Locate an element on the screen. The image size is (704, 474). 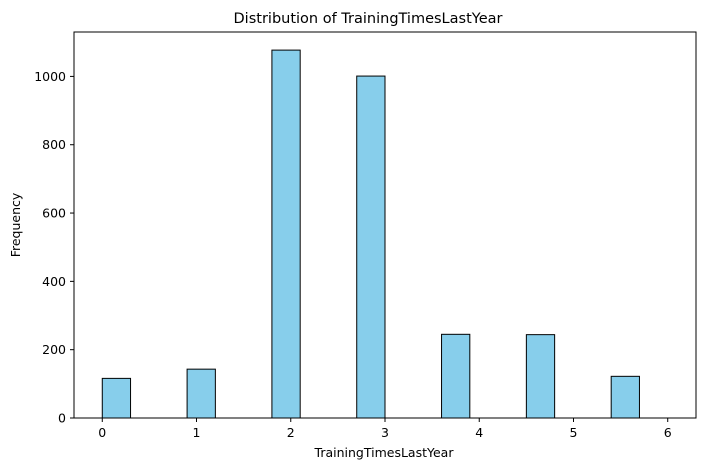
x-tick-label: 1 is located at coordinates (197, 432).